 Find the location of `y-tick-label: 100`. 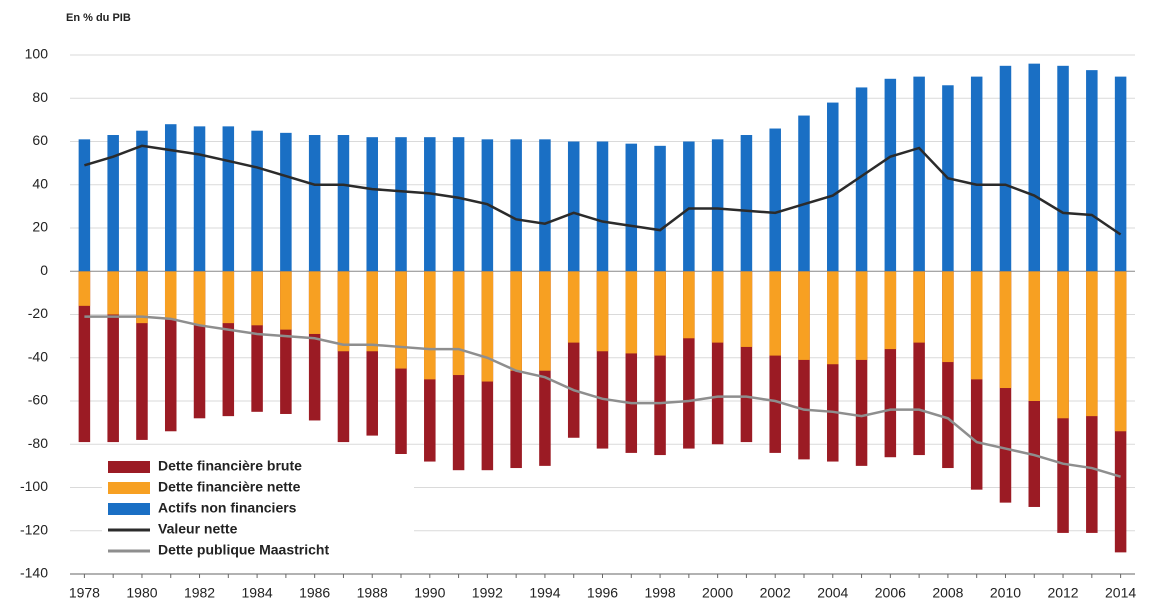

y-tick-label: 100 is located at coordinates (37, 54).